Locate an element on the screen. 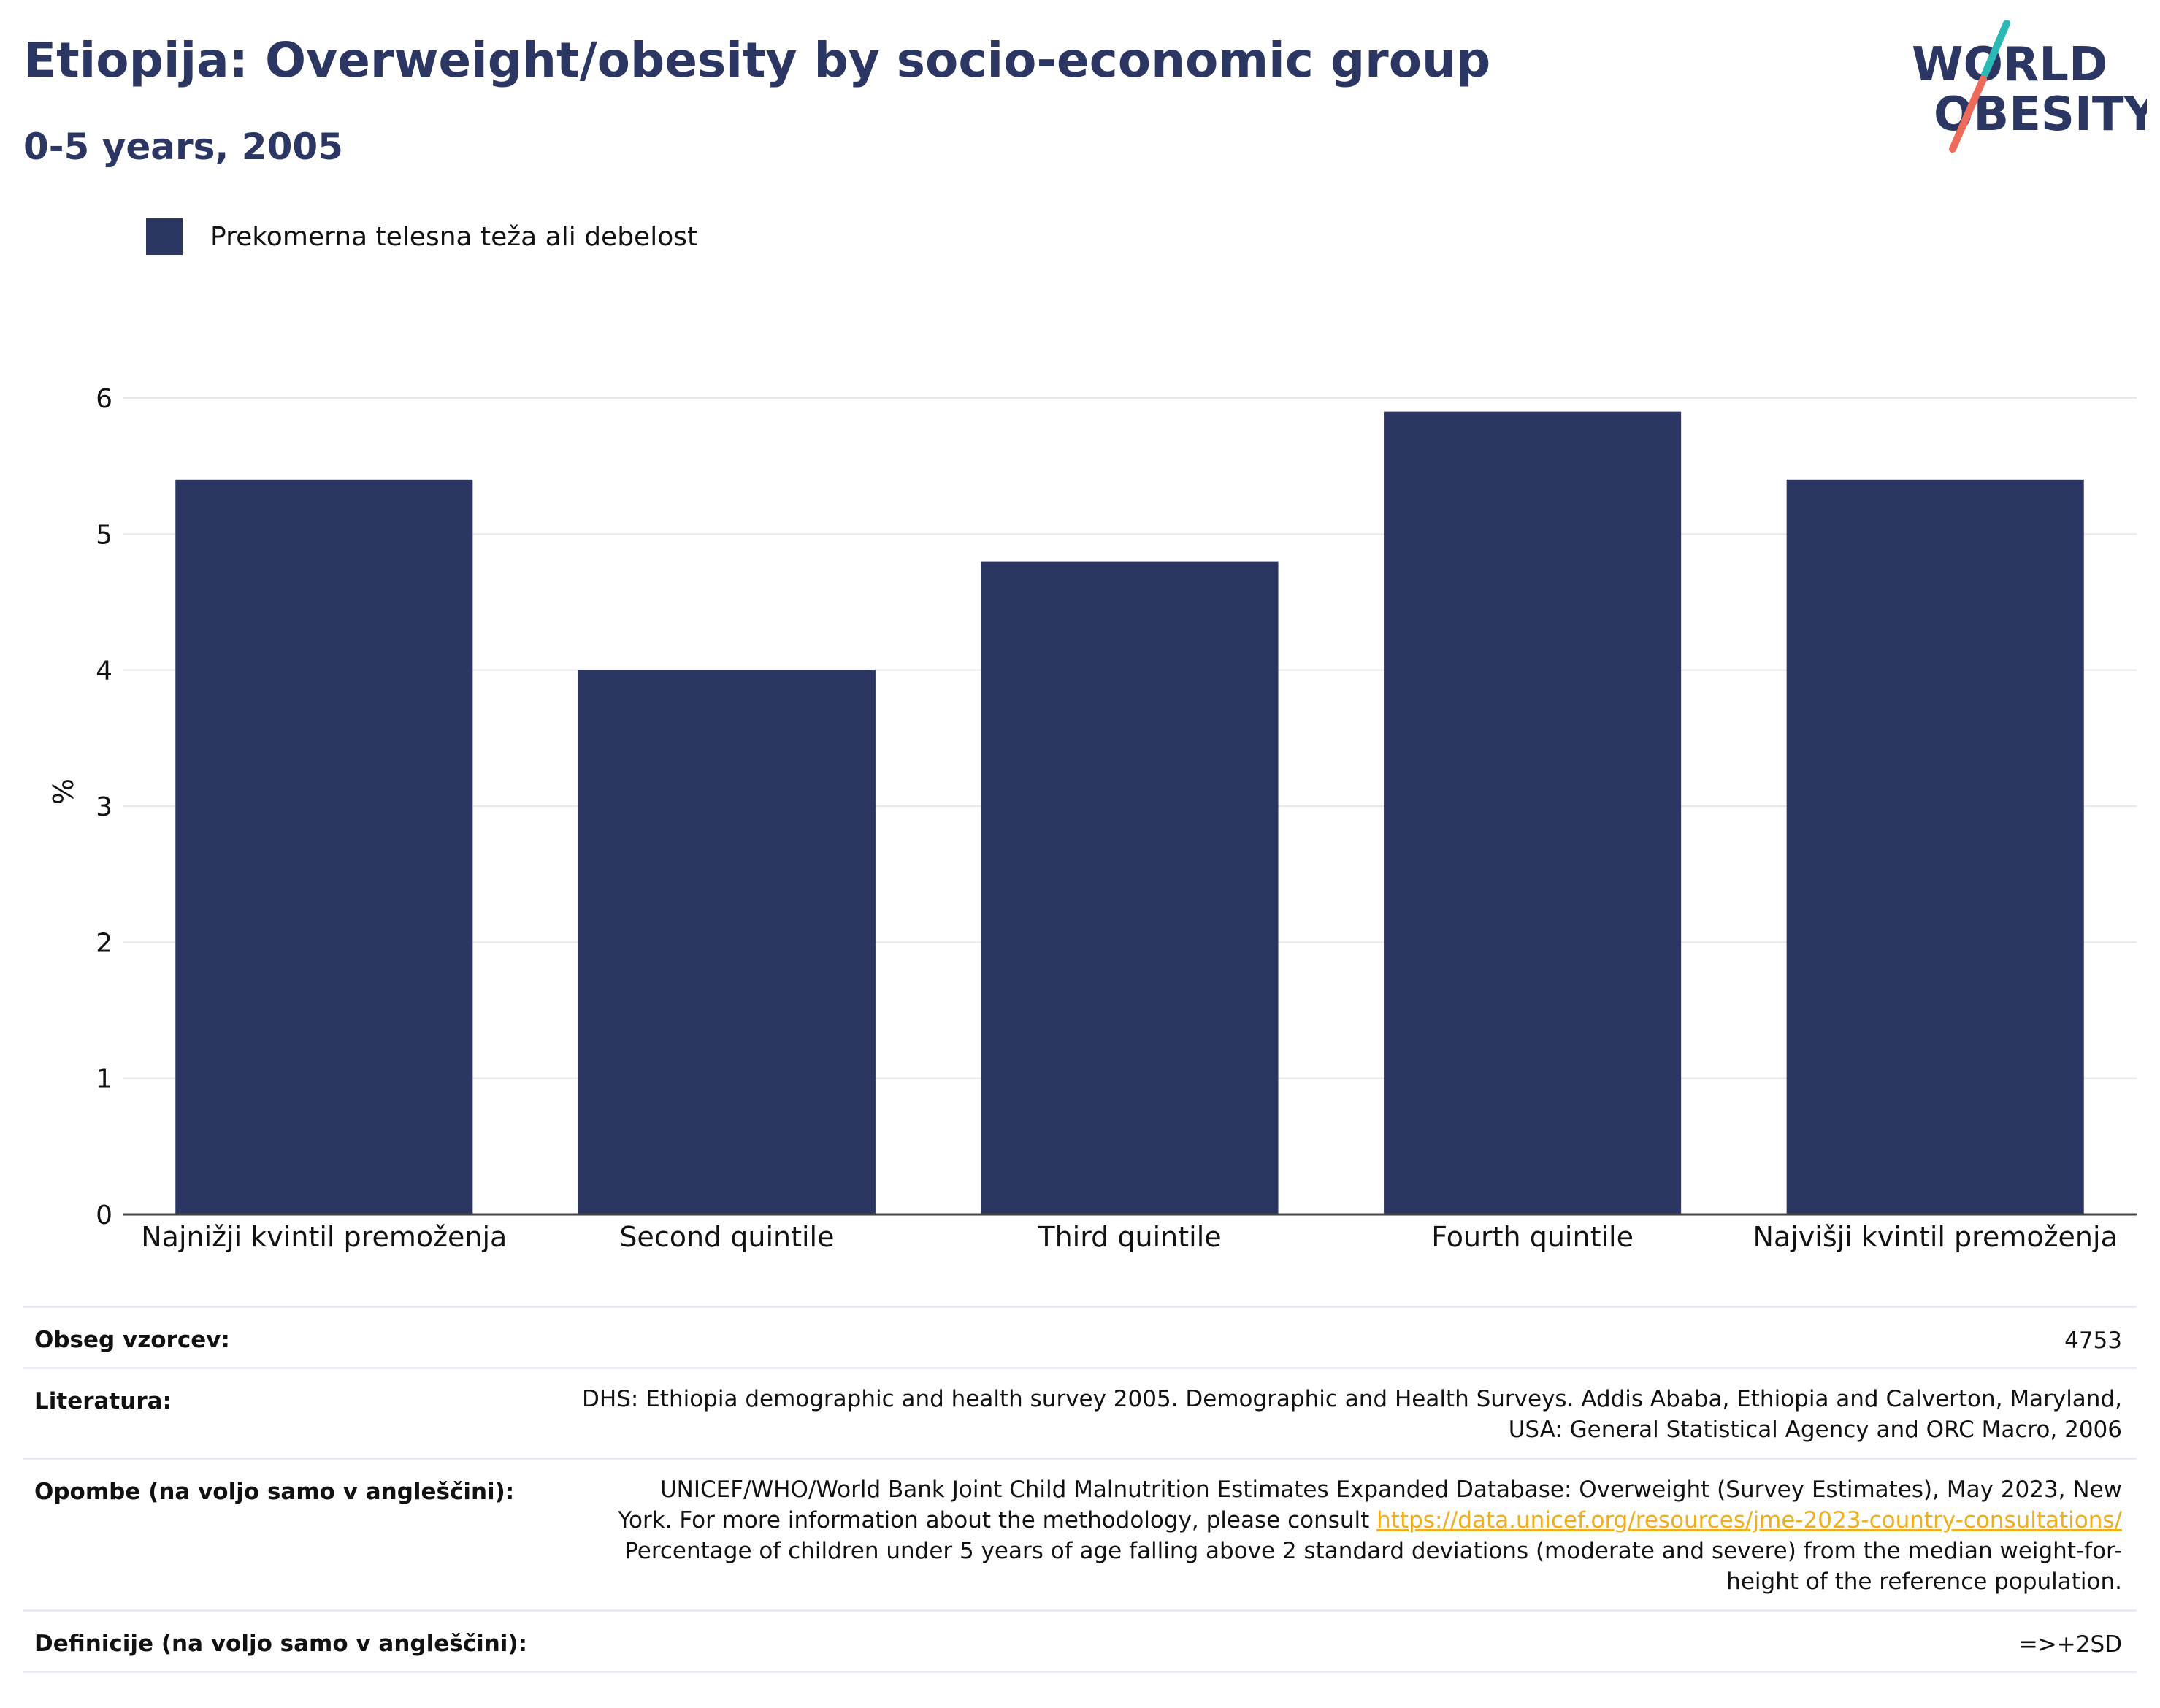  chart-legend: Prekomerna telesna teža ali debelost is located at coordinates (421, 236).